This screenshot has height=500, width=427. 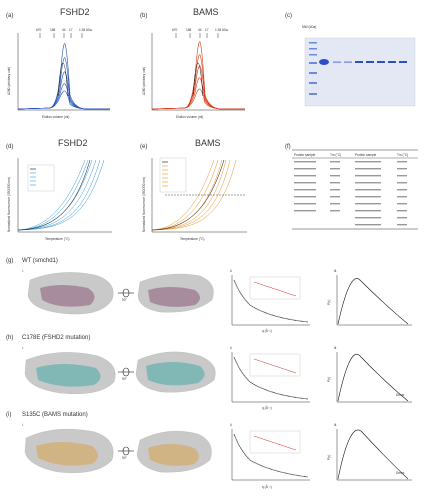 What do you see at coordinates (335, 155) in the screenshot?
I see `tm-table-header-tm: Tm (°C)` at bounding box center [335, 155].